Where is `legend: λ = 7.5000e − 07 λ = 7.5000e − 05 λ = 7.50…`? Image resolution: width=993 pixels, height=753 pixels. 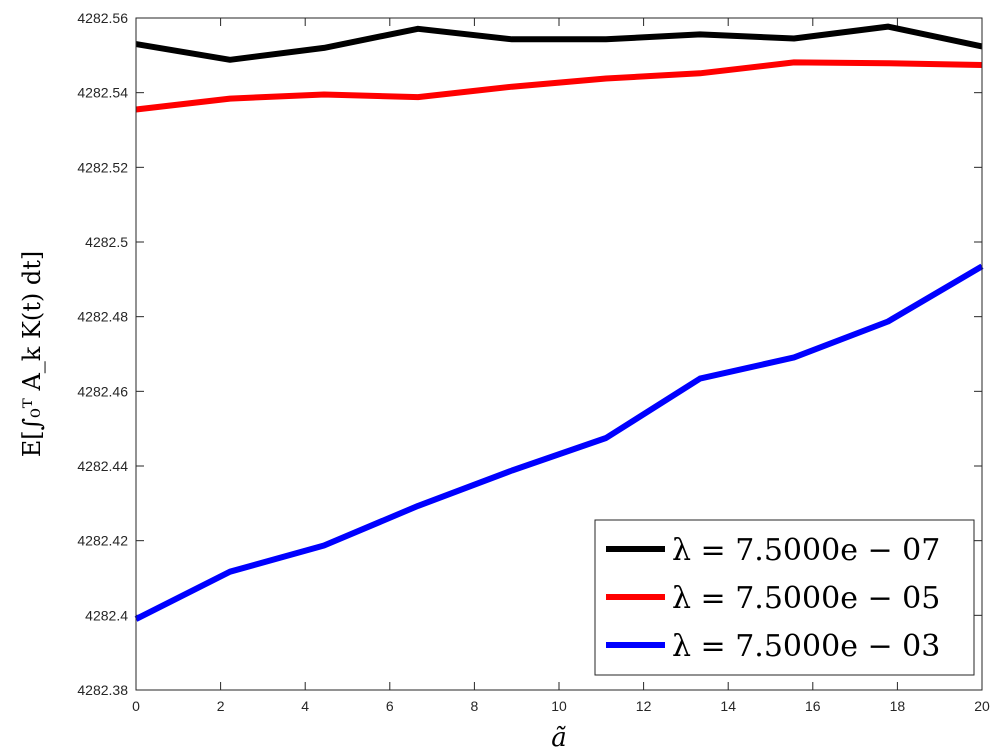 legend: λ = 7.5000e − 07 λ = 7.5000e − 05 λ = 7.50… is located at coordinates (784, 597).